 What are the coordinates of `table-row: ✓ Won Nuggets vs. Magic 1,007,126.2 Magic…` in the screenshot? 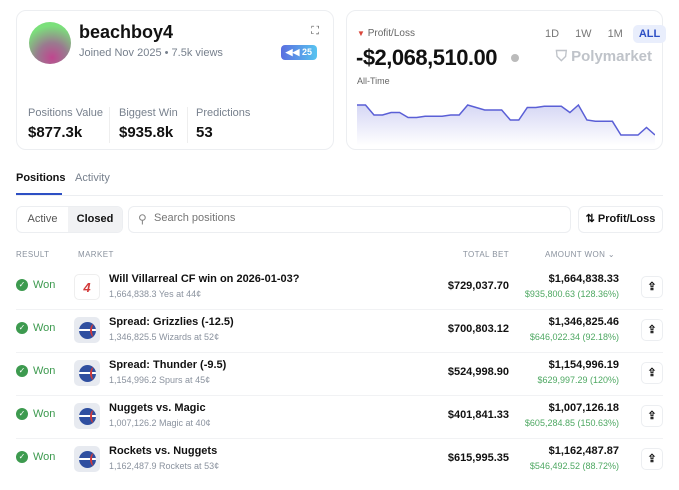 It's located at (339, 416).